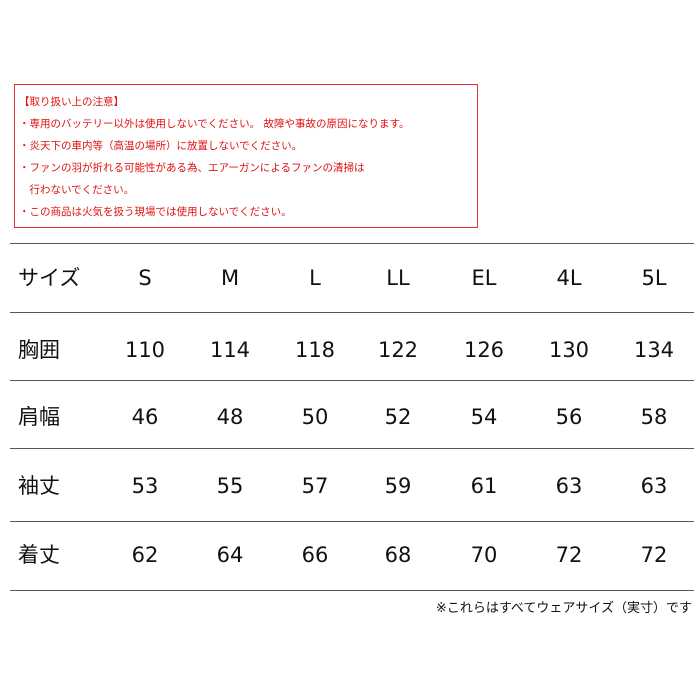 Image resolution: width=700 pixels, height=700 pixels. Describe the element at coordinates (230, 350) in the screenshot. I see `table-cell: 114` at that location.